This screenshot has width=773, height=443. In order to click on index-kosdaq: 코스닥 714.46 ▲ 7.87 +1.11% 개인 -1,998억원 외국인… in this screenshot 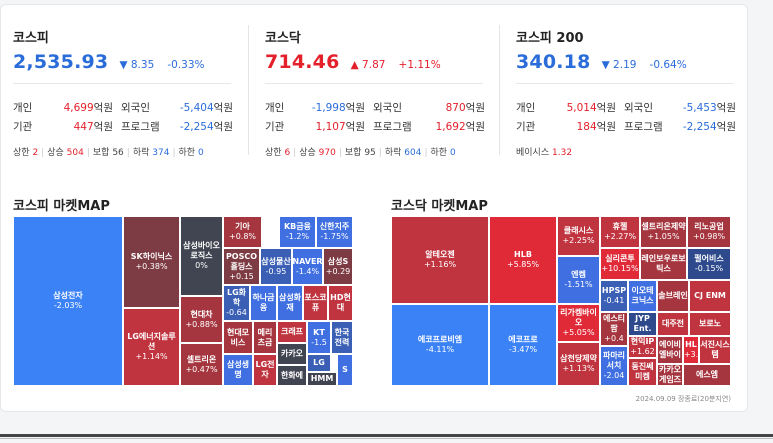, I will do `click(380, 85)`.